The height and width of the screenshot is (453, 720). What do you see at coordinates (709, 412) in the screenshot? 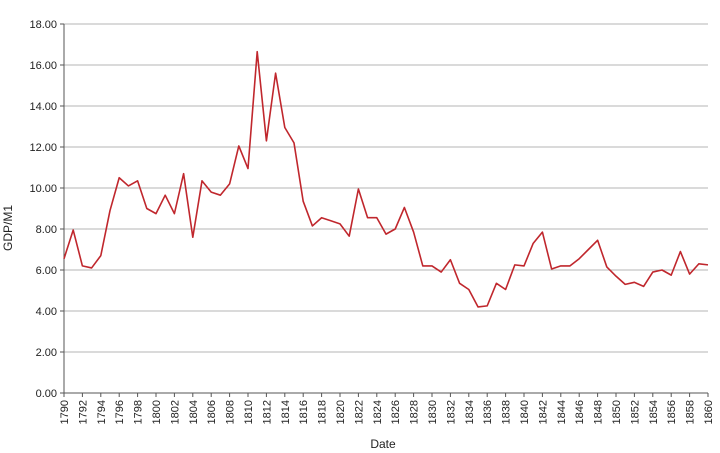
I see `x-tick-label: 1860` at bounding box center [709, 412].